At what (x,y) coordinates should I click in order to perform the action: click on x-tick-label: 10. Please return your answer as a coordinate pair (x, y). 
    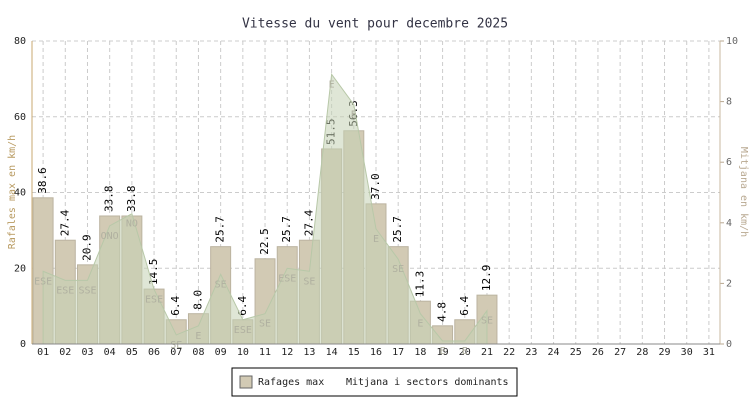
    Looking at the image, I should click on (243, 352).